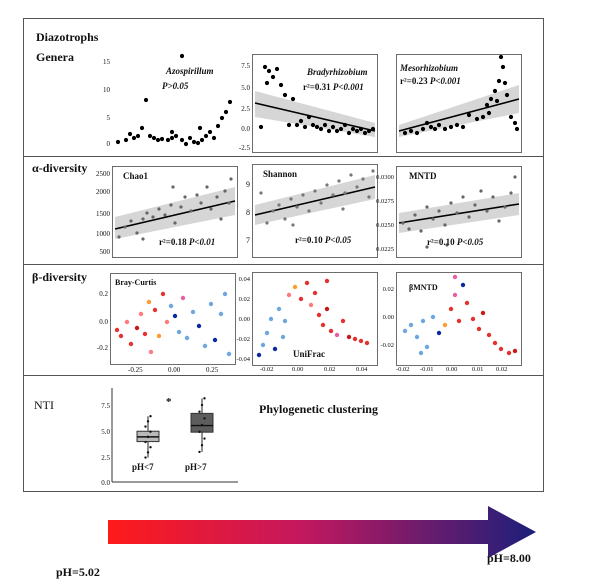 This screenshot has width=589, height=588. What do you see at coordinates (385, 321) in the screenshot?
I see `bmntd-yticks: 0.02 0.00 -0.02` at bounding box center [385, 321].